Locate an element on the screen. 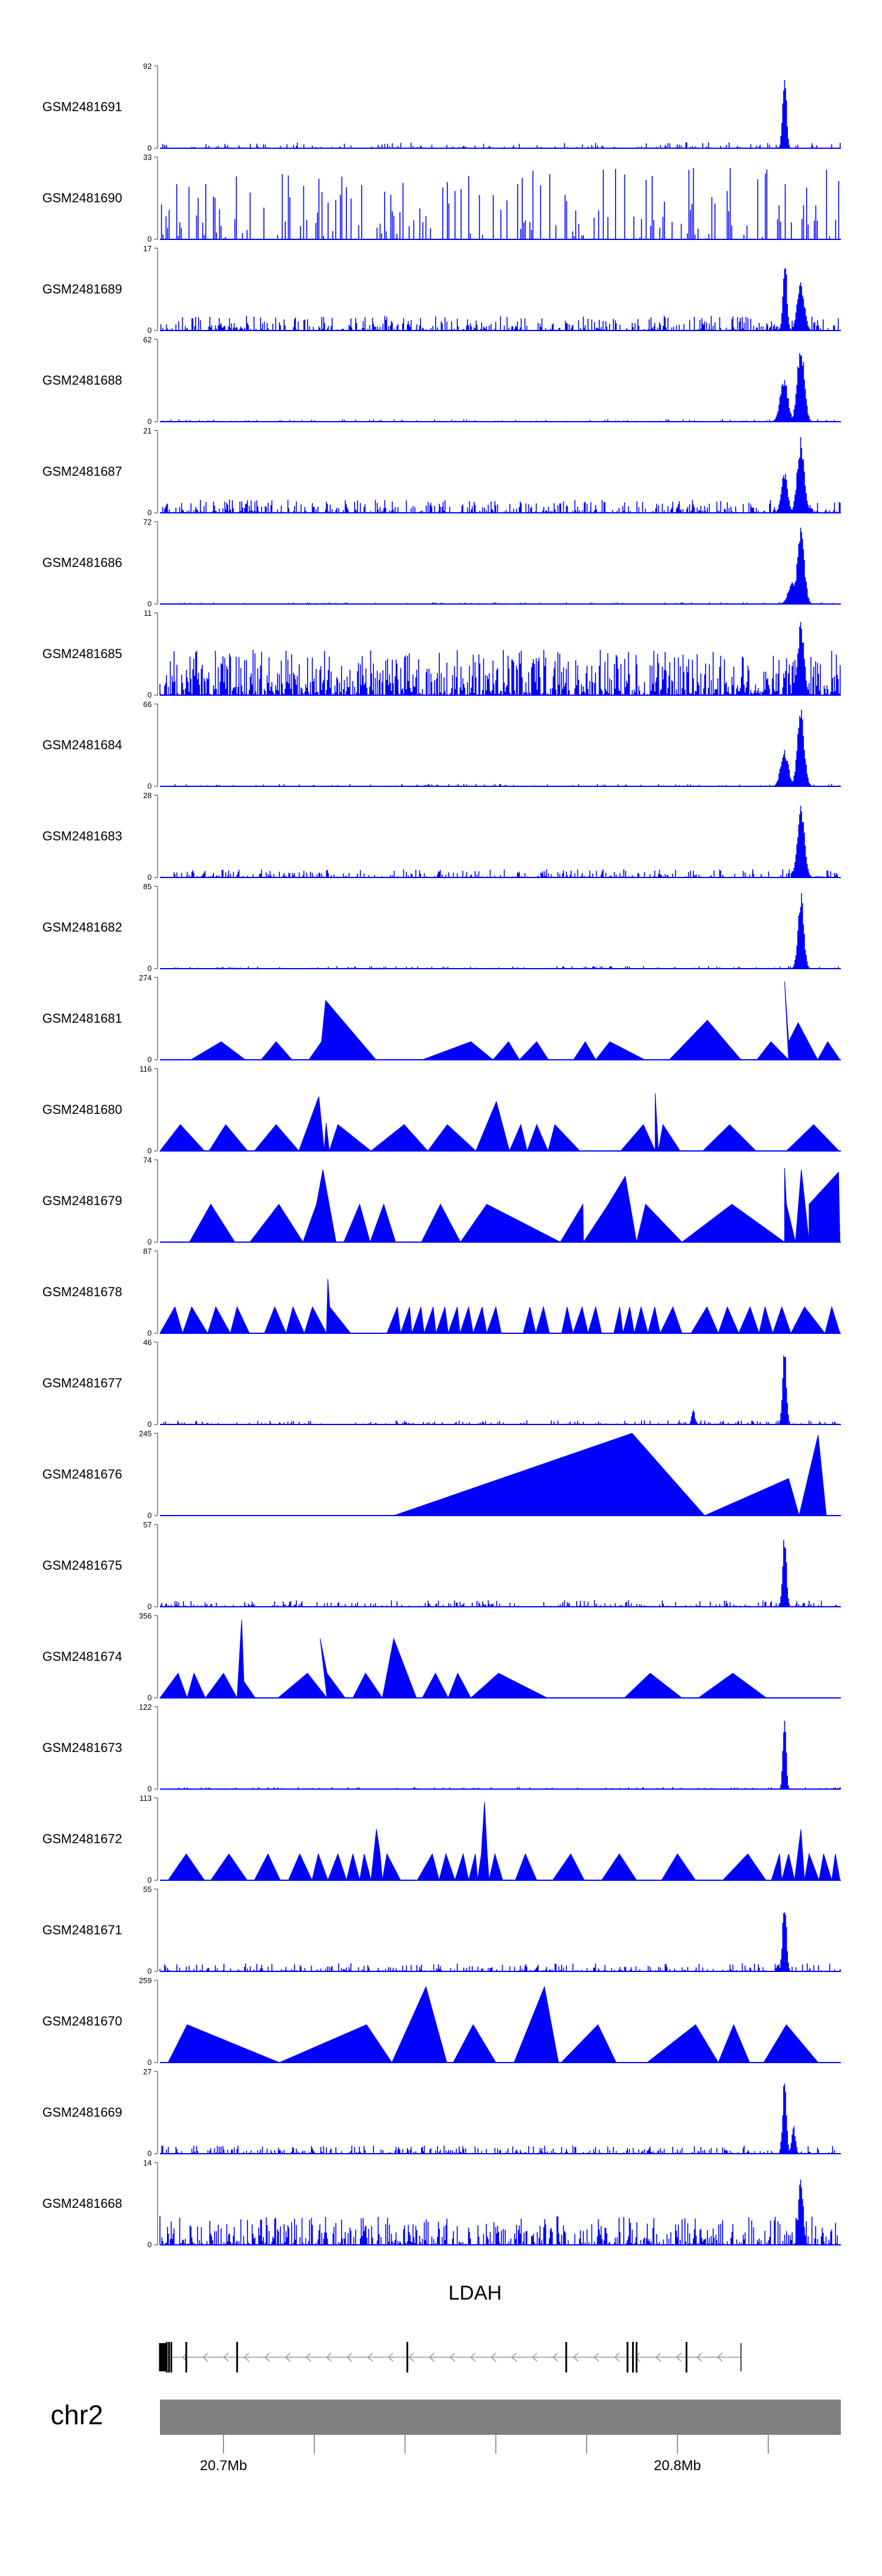 Image resolution: width=882 pixels, height=2576 pixels. y-max-label: 85 is located at coordinates (147, 886).